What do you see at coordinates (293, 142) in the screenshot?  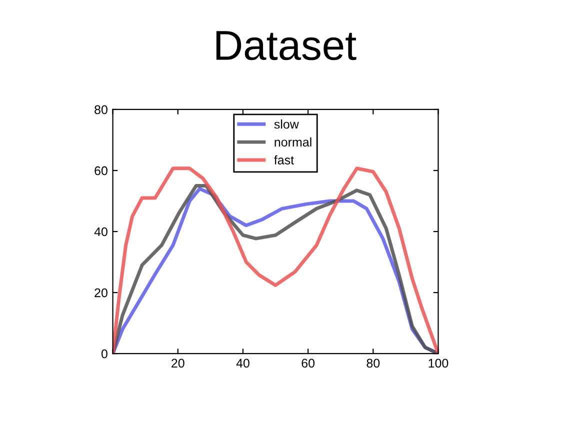 I see `legend-label: normal` at bounding box center [293, 142].